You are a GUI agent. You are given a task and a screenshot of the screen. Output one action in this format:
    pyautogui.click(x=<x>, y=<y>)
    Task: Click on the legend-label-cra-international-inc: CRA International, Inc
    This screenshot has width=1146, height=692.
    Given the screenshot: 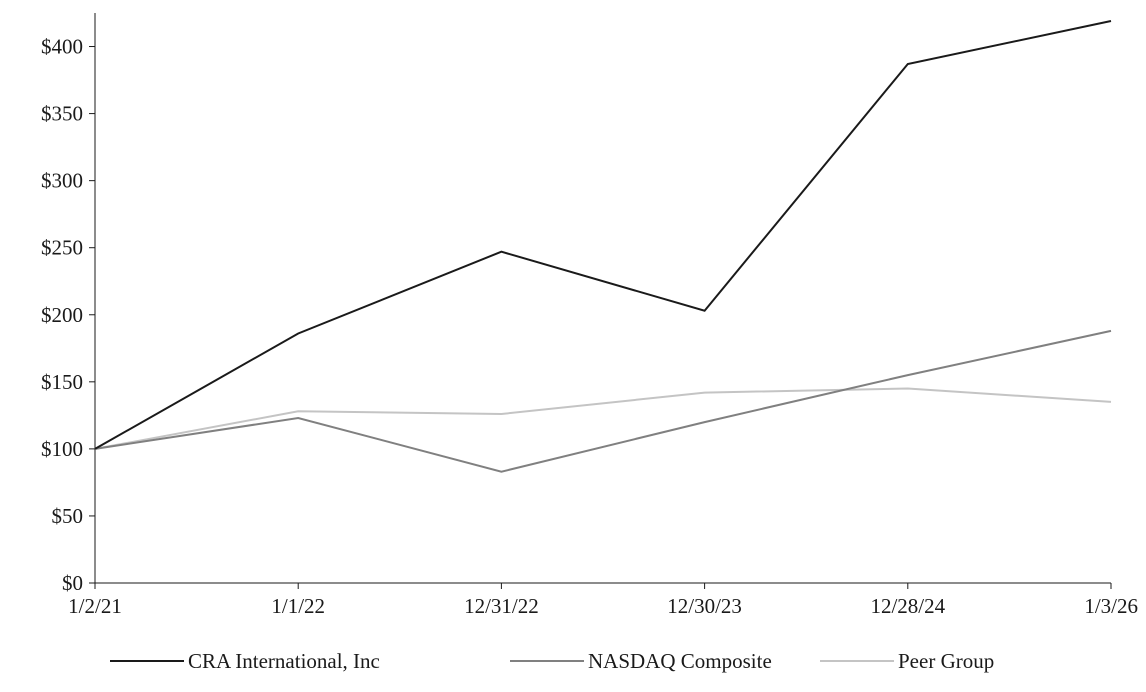 What is the action you would take?
    pyautogui.click(x=284, y=661)
    